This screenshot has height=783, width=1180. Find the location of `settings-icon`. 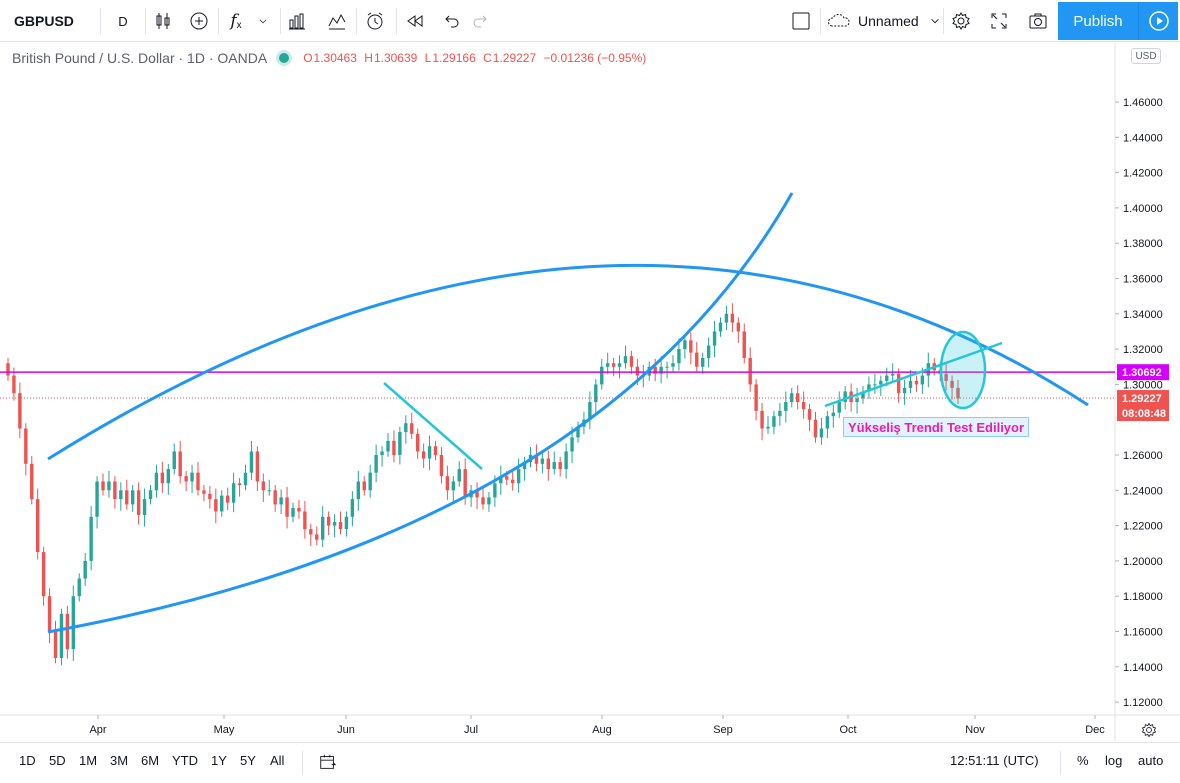

settings-icon is located at coordinates (961, 21).